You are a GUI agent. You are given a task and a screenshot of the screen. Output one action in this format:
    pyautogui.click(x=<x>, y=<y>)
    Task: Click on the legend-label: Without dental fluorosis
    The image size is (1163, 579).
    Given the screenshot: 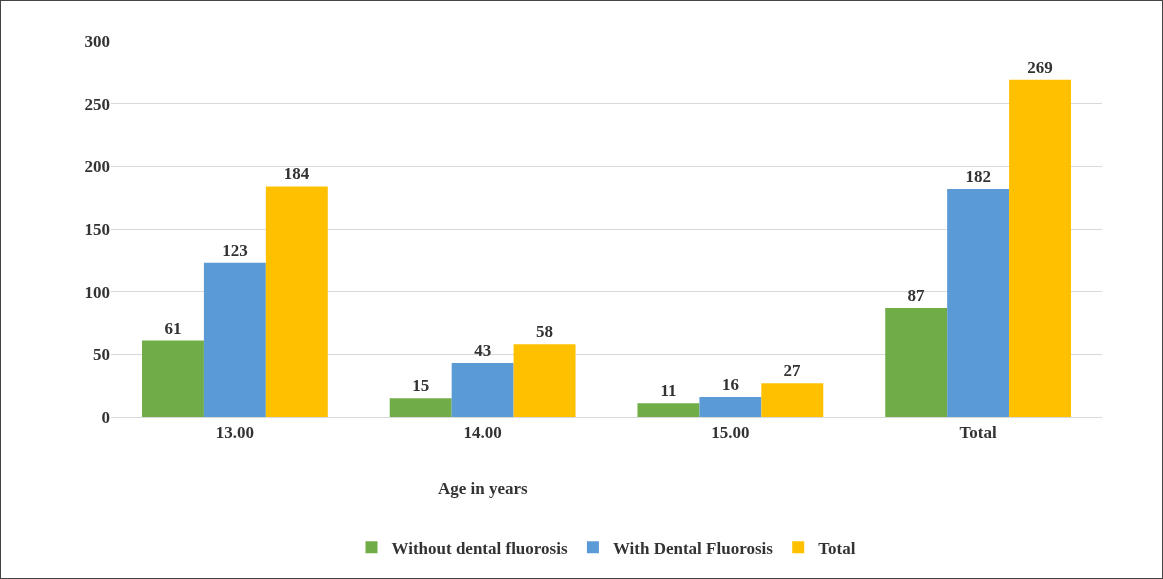 What is the action you would take?
    pyautogui.click(x=479, y=548)
    